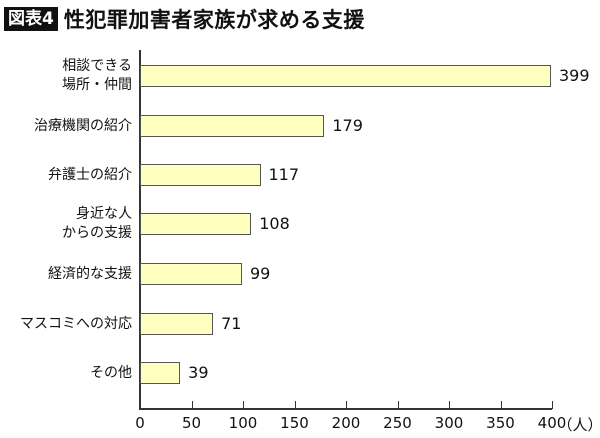 This screenshot has width=600, height=438. I want to click on category-label: 身近な人 からの支援, so click(97, 223).